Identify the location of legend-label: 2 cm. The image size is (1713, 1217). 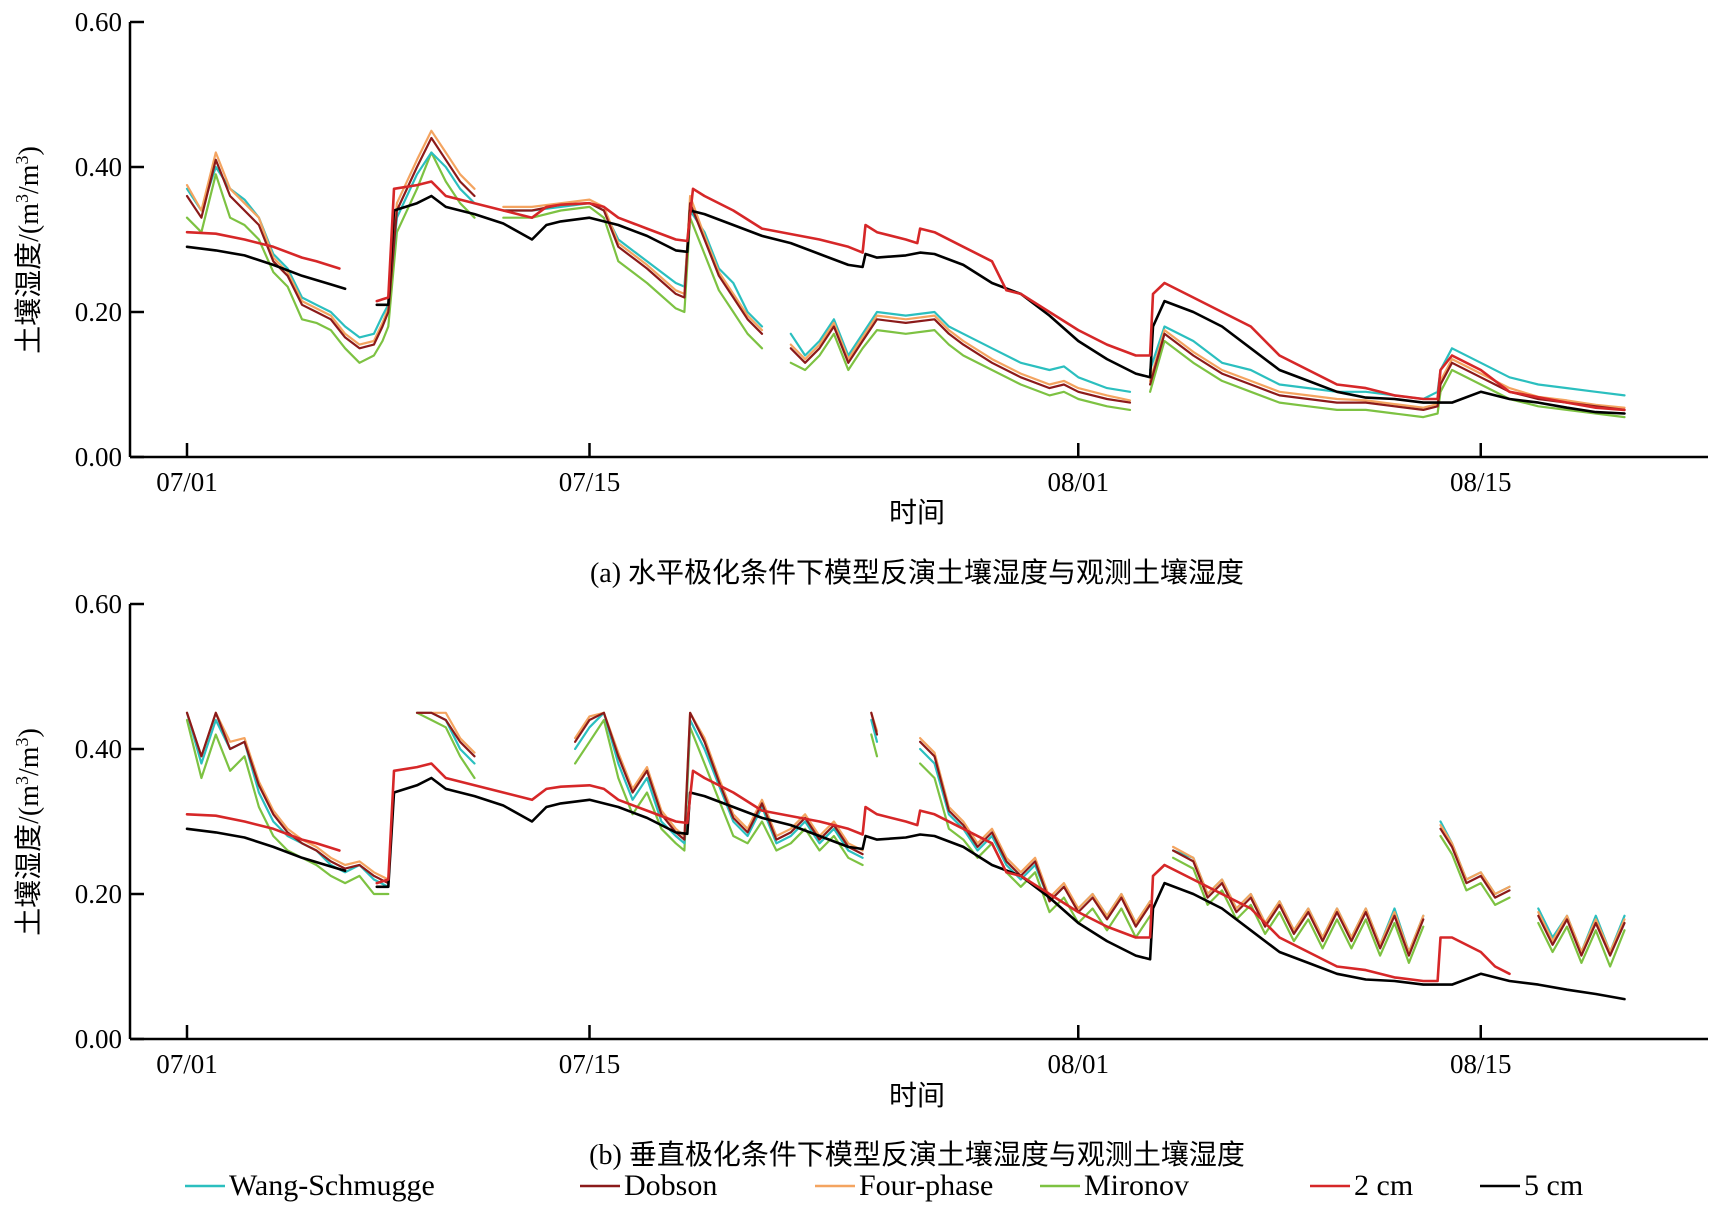
(1383, 1185).